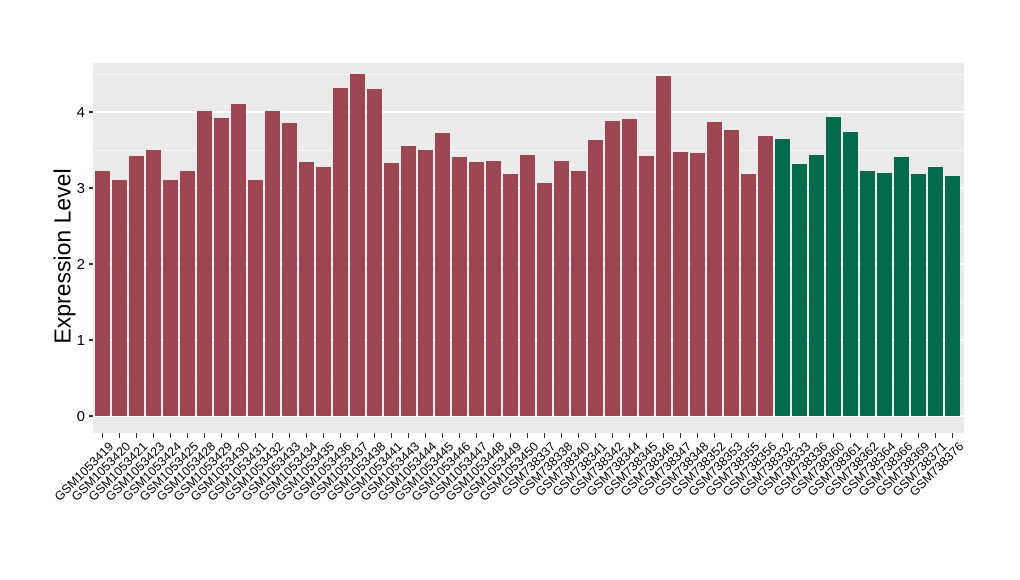  I want to click on bar-GSM1053435, so click(324, 291).